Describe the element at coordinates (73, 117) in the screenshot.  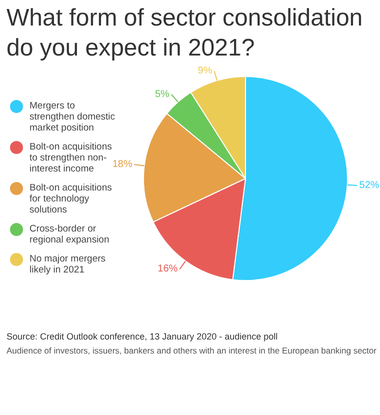
I see `legend-label: Mergers to strengthen domestic market position` at that location.